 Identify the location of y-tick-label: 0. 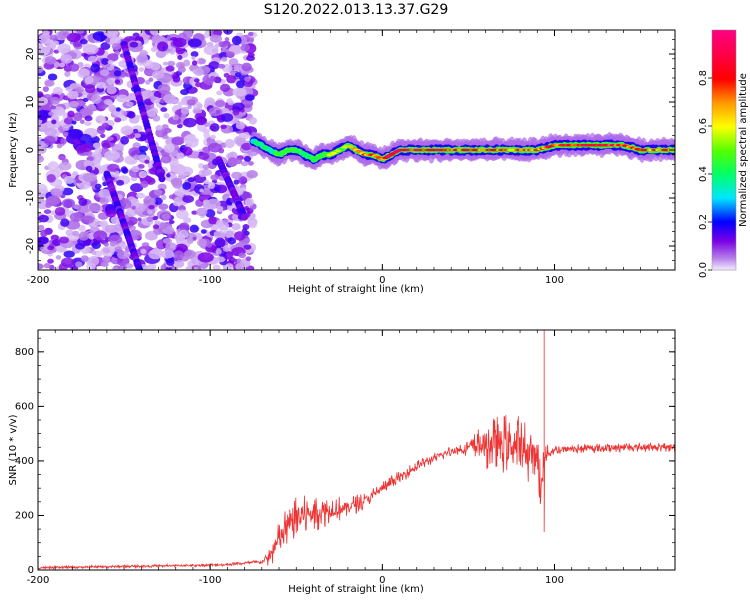
(30, 150).